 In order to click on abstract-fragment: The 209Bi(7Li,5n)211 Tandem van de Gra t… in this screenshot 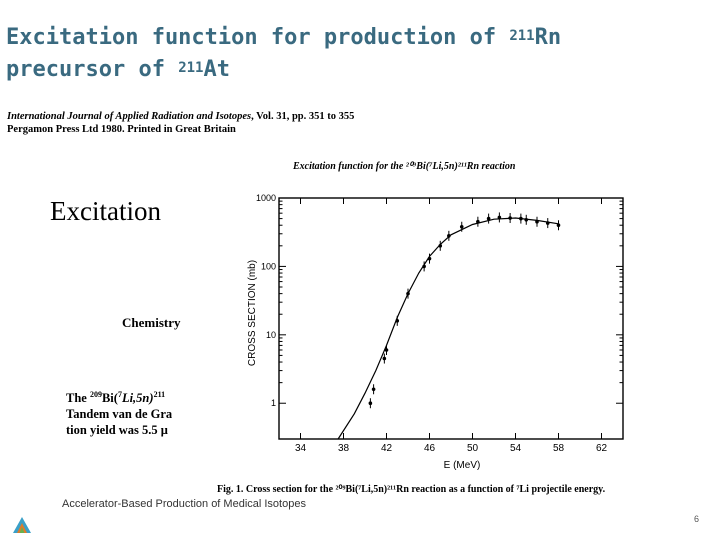, I will do `click(119, 414)`.